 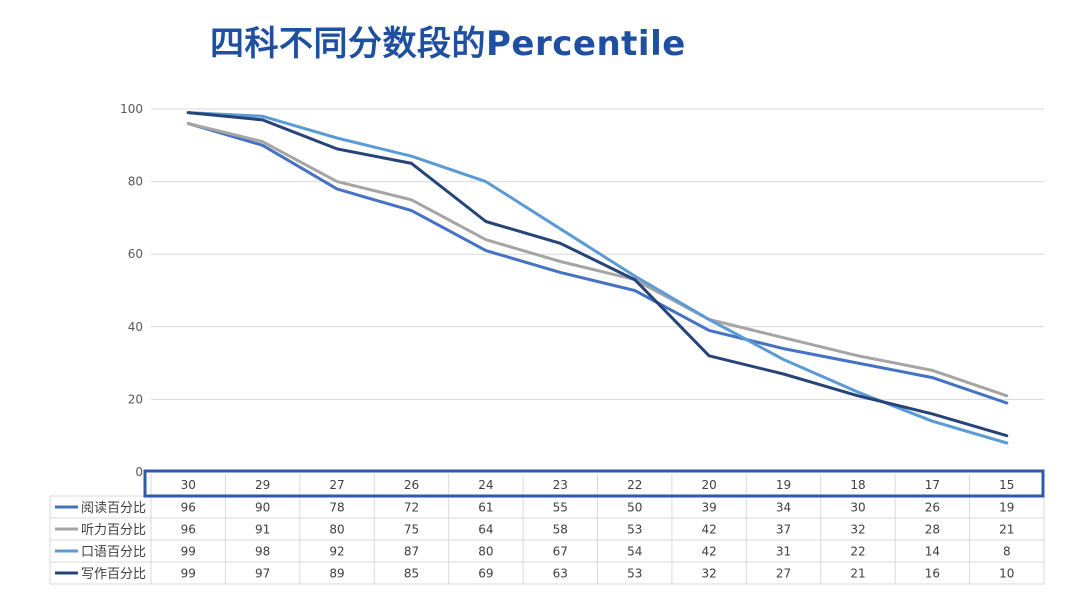 I want to click on x-tick-label: 30, so click(x=188, y=485).